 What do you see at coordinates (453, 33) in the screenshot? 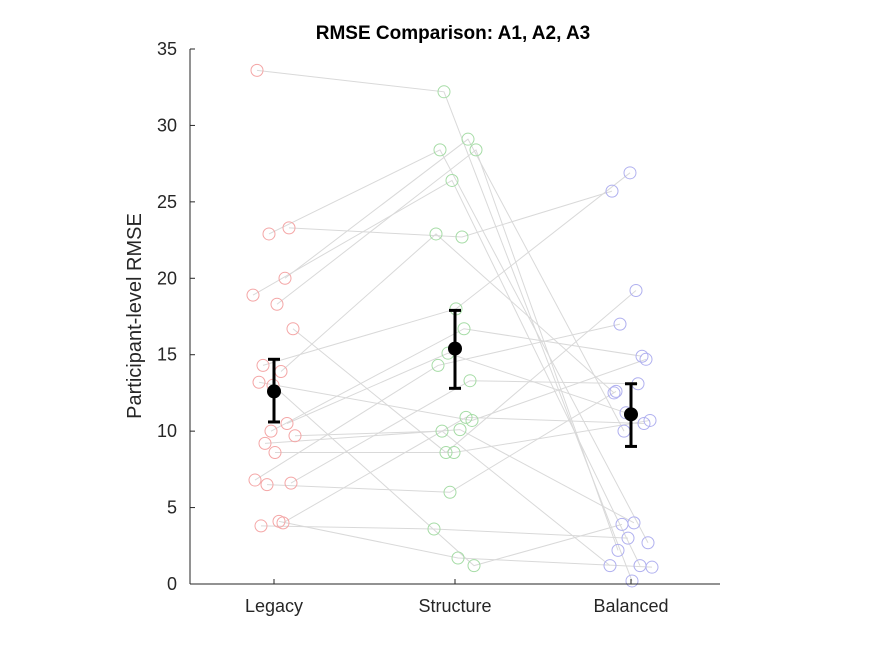
I see `chart-title: RMSE Comparison: A1, A2, A3` at bounding box center [453, 33].